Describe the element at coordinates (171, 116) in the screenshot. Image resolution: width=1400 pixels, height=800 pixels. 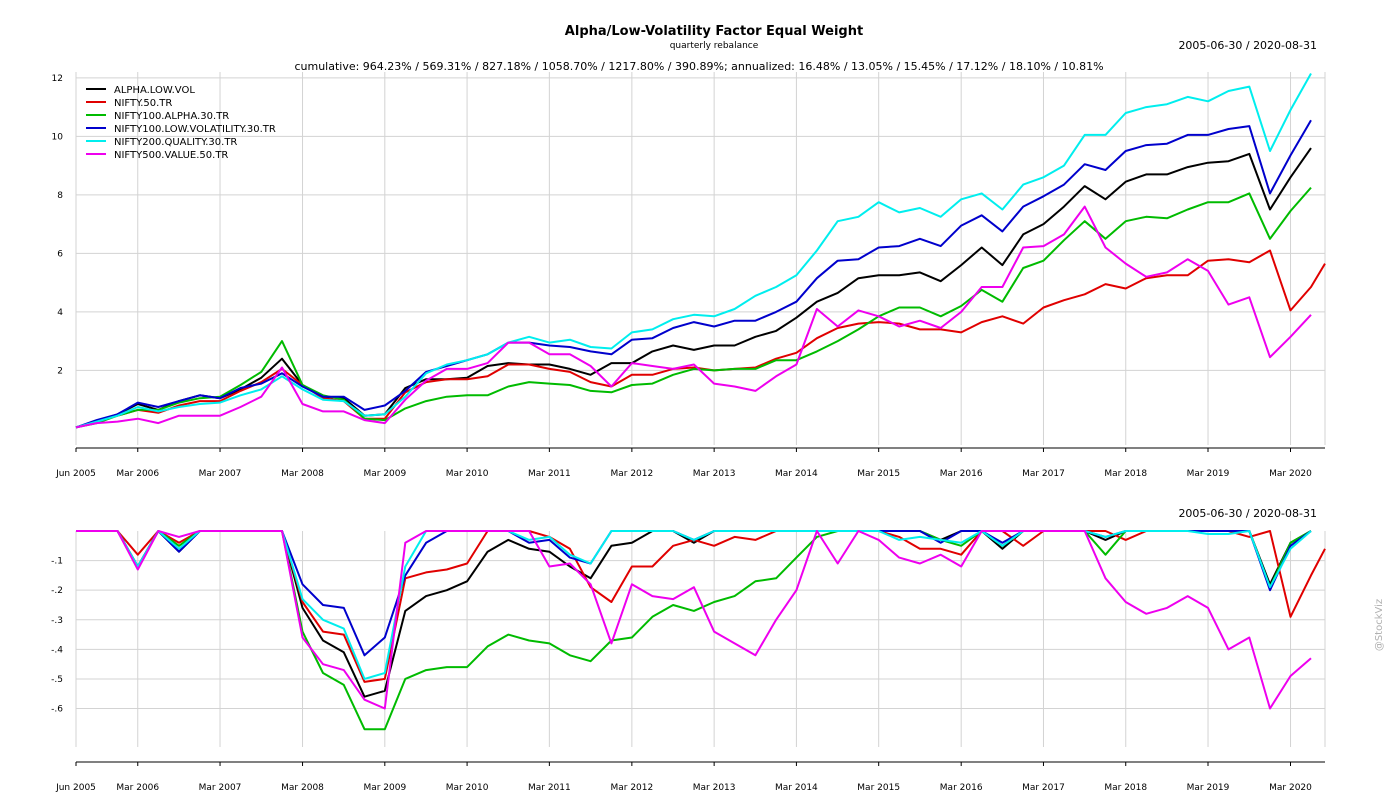
I see `legend-label: NIFTY100.ALPHA.30.TR` at that location.